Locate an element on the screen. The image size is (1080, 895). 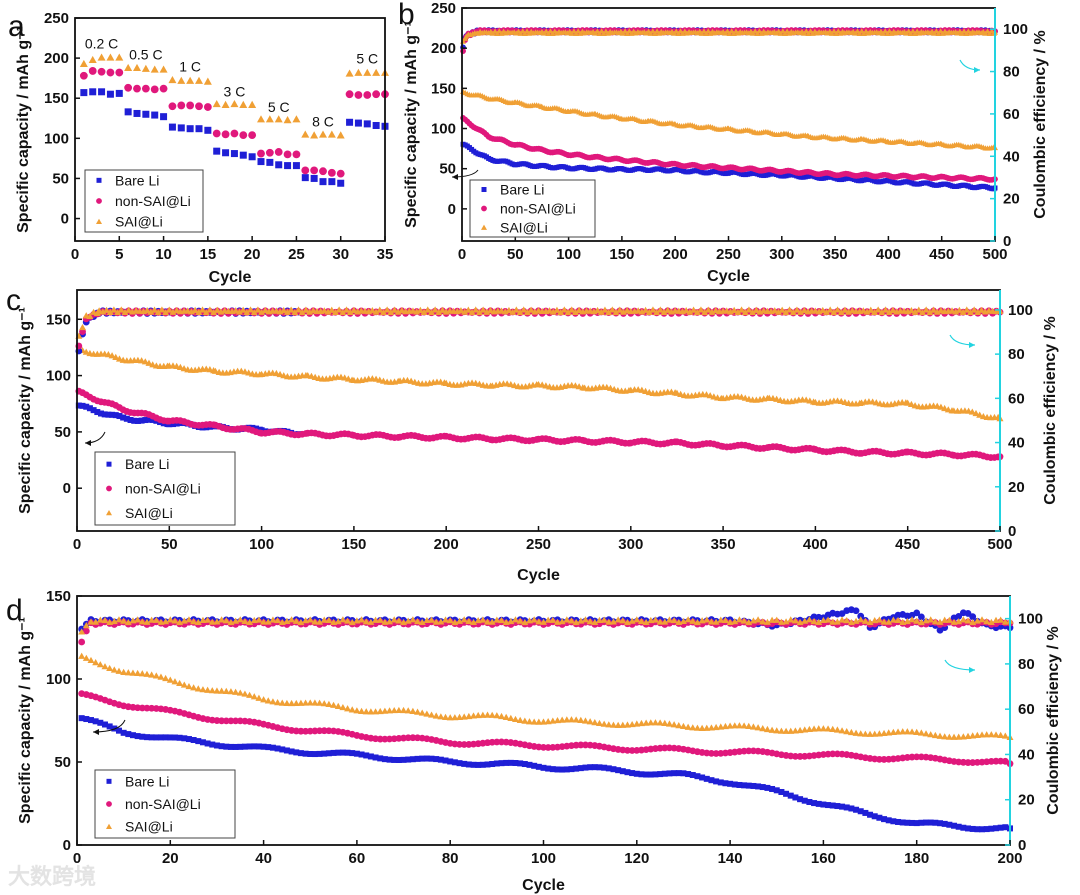
y-tick-label: 0 is located at coordinates (67, 845).